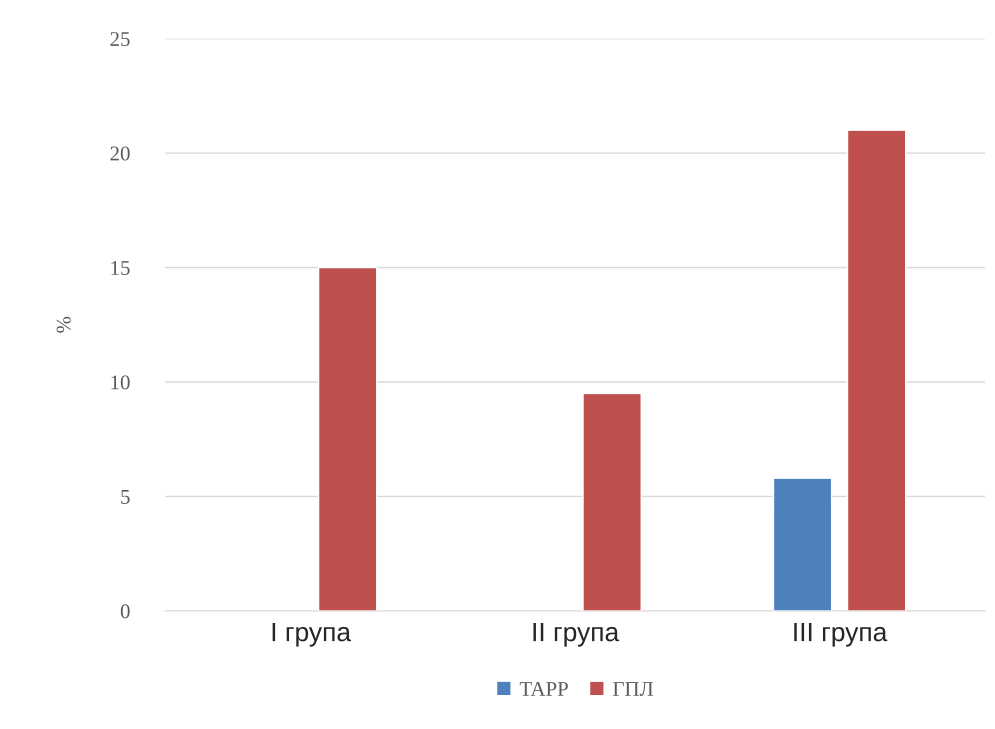 This screenshot has height=729, width=995. What do you see at coordinates (841, 634) in the screenshot?
I see `x-tick-label: III група` at bounding box center [841, 634].